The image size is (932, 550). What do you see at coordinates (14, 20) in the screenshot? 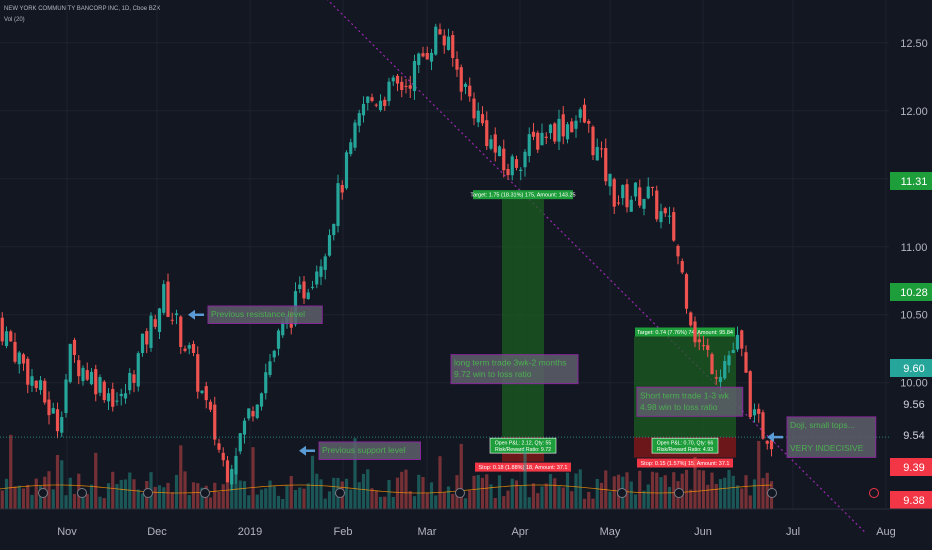
I see `volume-indicator-label: Vol (20)` at bounding box center [14, 20].